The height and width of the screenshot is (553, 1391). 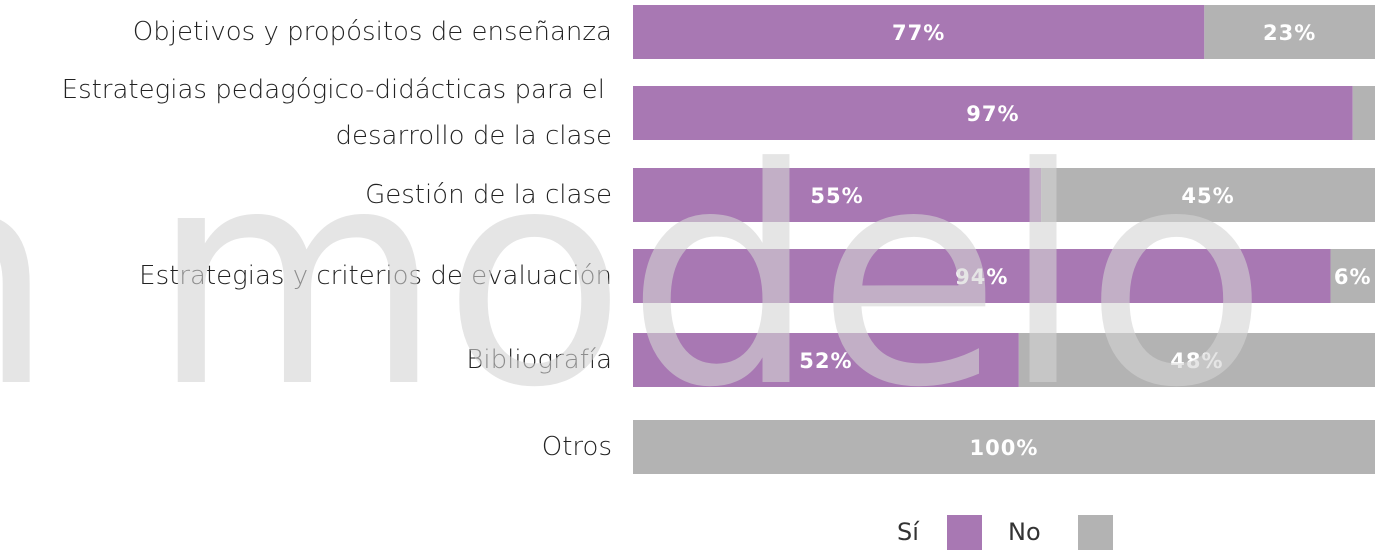 I want to click on category-label: desarrollo de la clase, so click(x=474, y=136).